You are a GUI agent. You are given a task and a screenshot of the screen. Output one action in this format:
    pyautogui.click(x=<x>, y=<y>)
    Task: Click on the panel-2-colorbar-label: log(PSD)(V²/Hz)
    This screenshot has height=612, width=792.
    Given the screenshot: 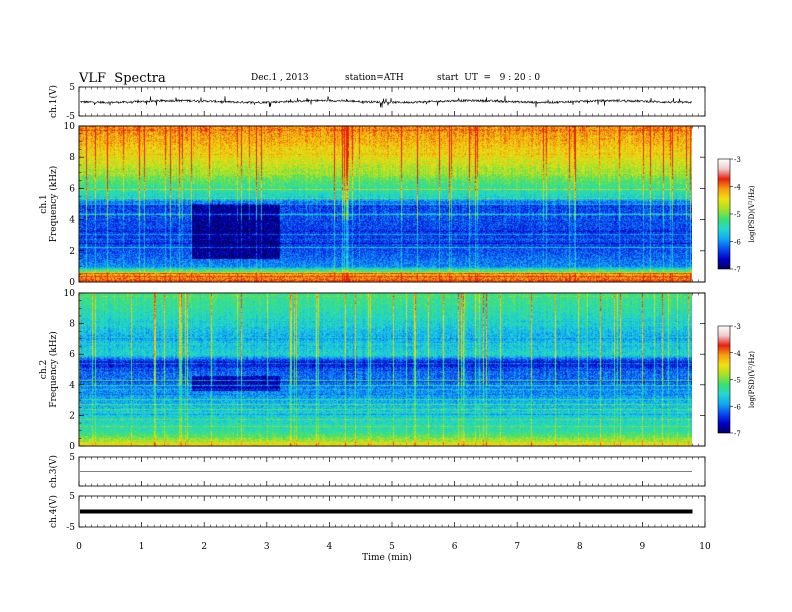 What is the action you would take?
    pyautogui.click(x=752, y=213)
    